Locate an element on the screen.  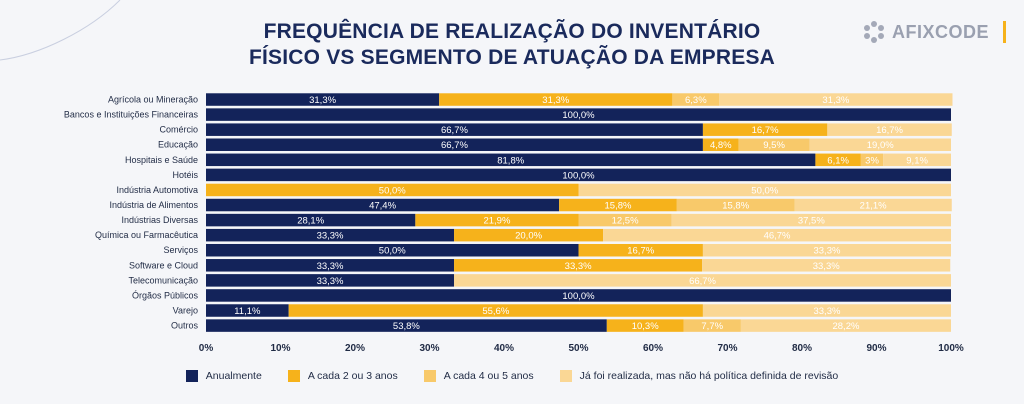
segment-value-label: 47,4% is located at coordinates (382, 206).